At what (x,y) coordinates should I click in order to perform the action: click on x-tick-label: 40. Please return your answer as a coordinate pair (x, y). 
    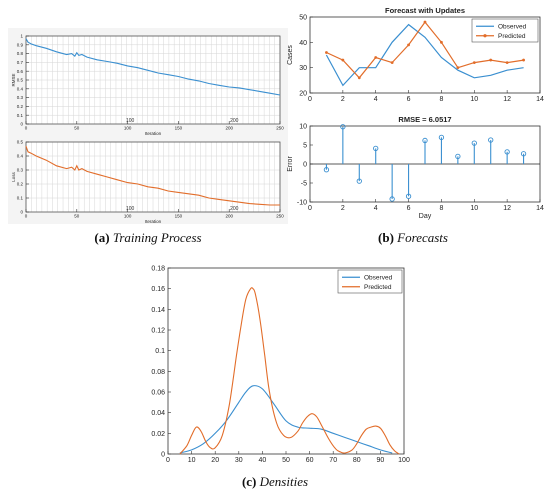
    Looking at the image, I should click on (263, 460).